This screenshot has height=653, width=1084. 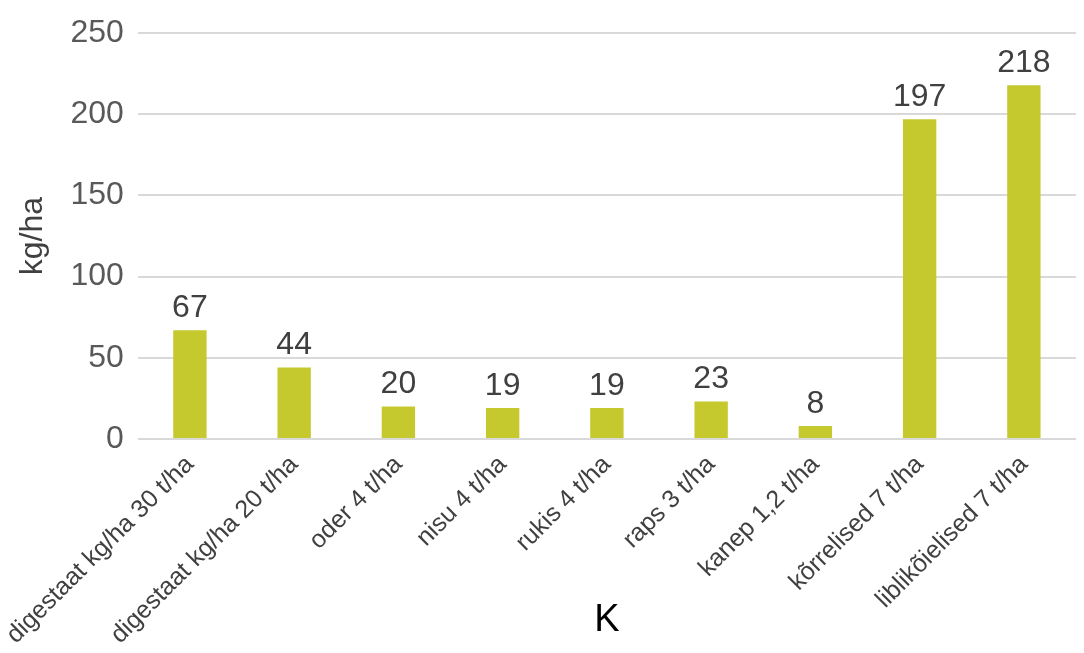 What do you see at coordinates (1024, 60) in the screenshot?
I see `data-label: 218` at bounding box center [1024, 60].